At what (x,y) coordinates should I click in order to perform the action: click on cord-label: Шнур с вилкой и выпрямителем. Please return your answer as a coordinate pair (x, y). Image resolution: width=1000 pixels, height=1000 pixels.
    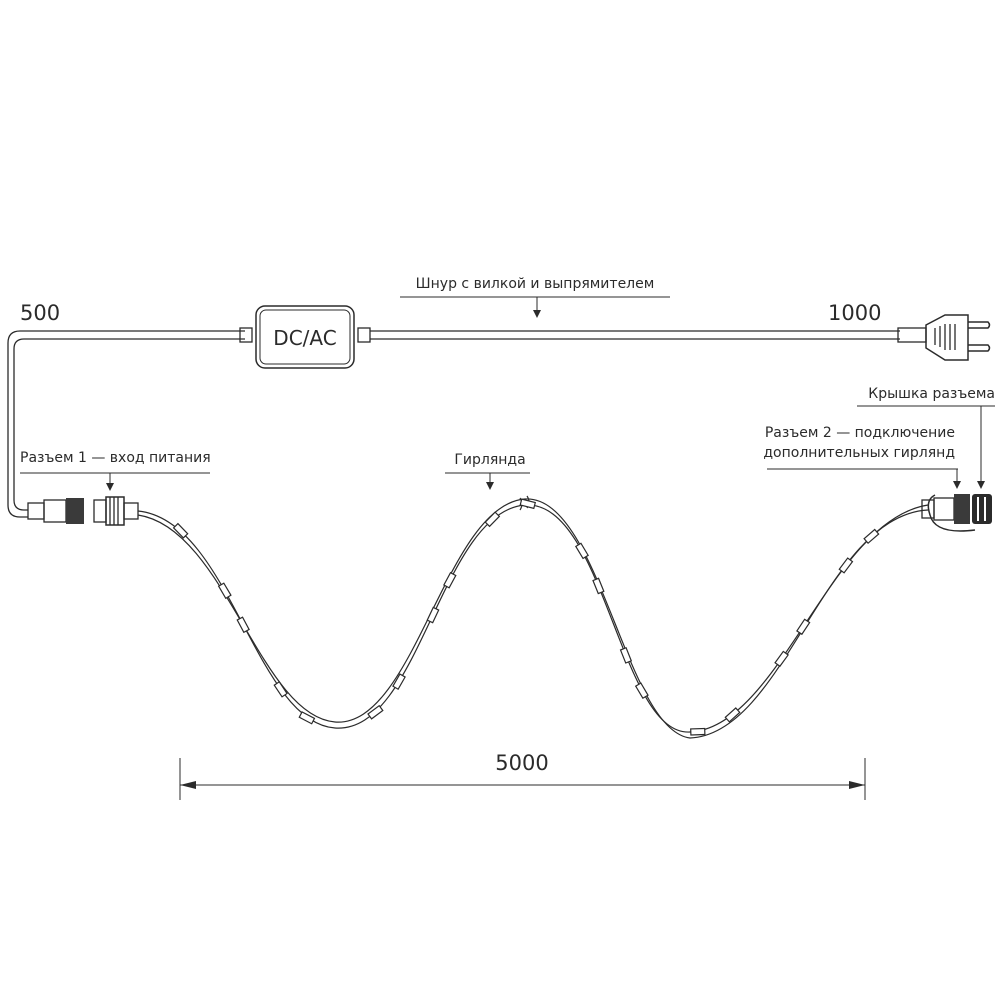
    Looking at the image, I should click on (535, 284).